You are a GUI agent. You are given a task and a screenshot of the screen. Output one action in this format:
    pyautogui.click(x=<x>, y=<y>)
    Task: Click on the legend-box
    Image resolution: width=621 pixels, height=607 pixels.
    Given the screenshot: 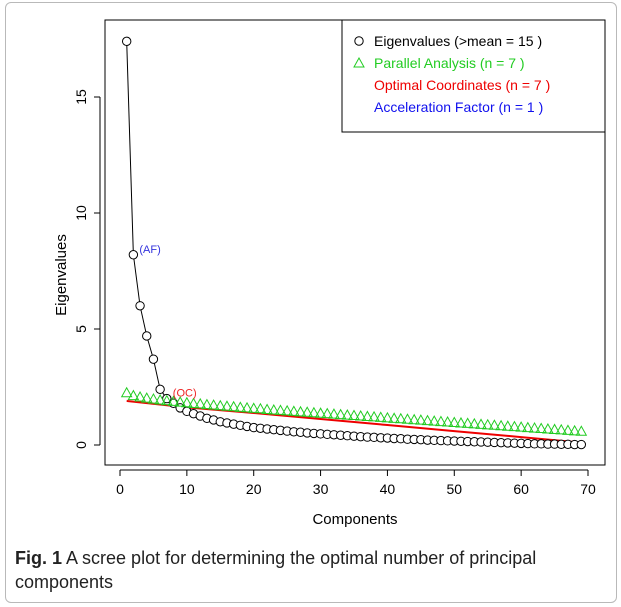 What is the action you would take?
    pyautogui.click(x=473, y=76)
    